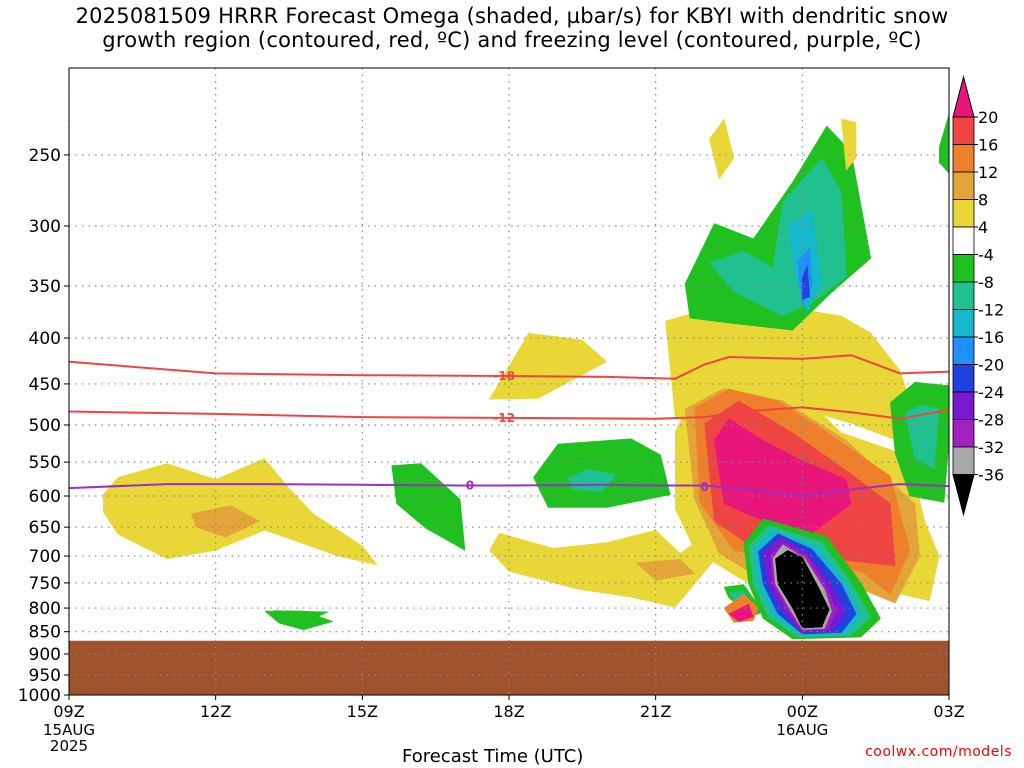  I want to click on y-tick-label-400: 400, so click(45, 339).